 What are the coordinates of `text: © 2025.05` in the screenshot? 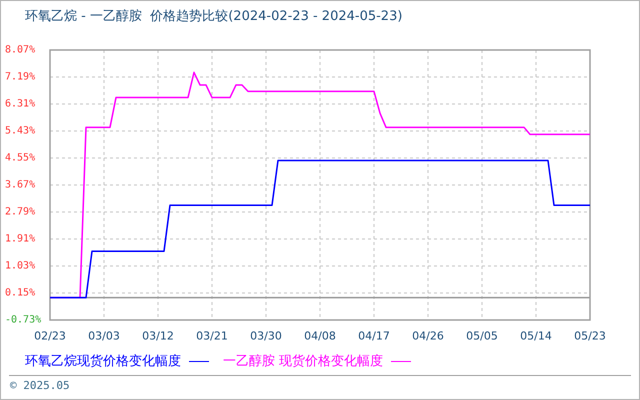 It's located at (40, 385).